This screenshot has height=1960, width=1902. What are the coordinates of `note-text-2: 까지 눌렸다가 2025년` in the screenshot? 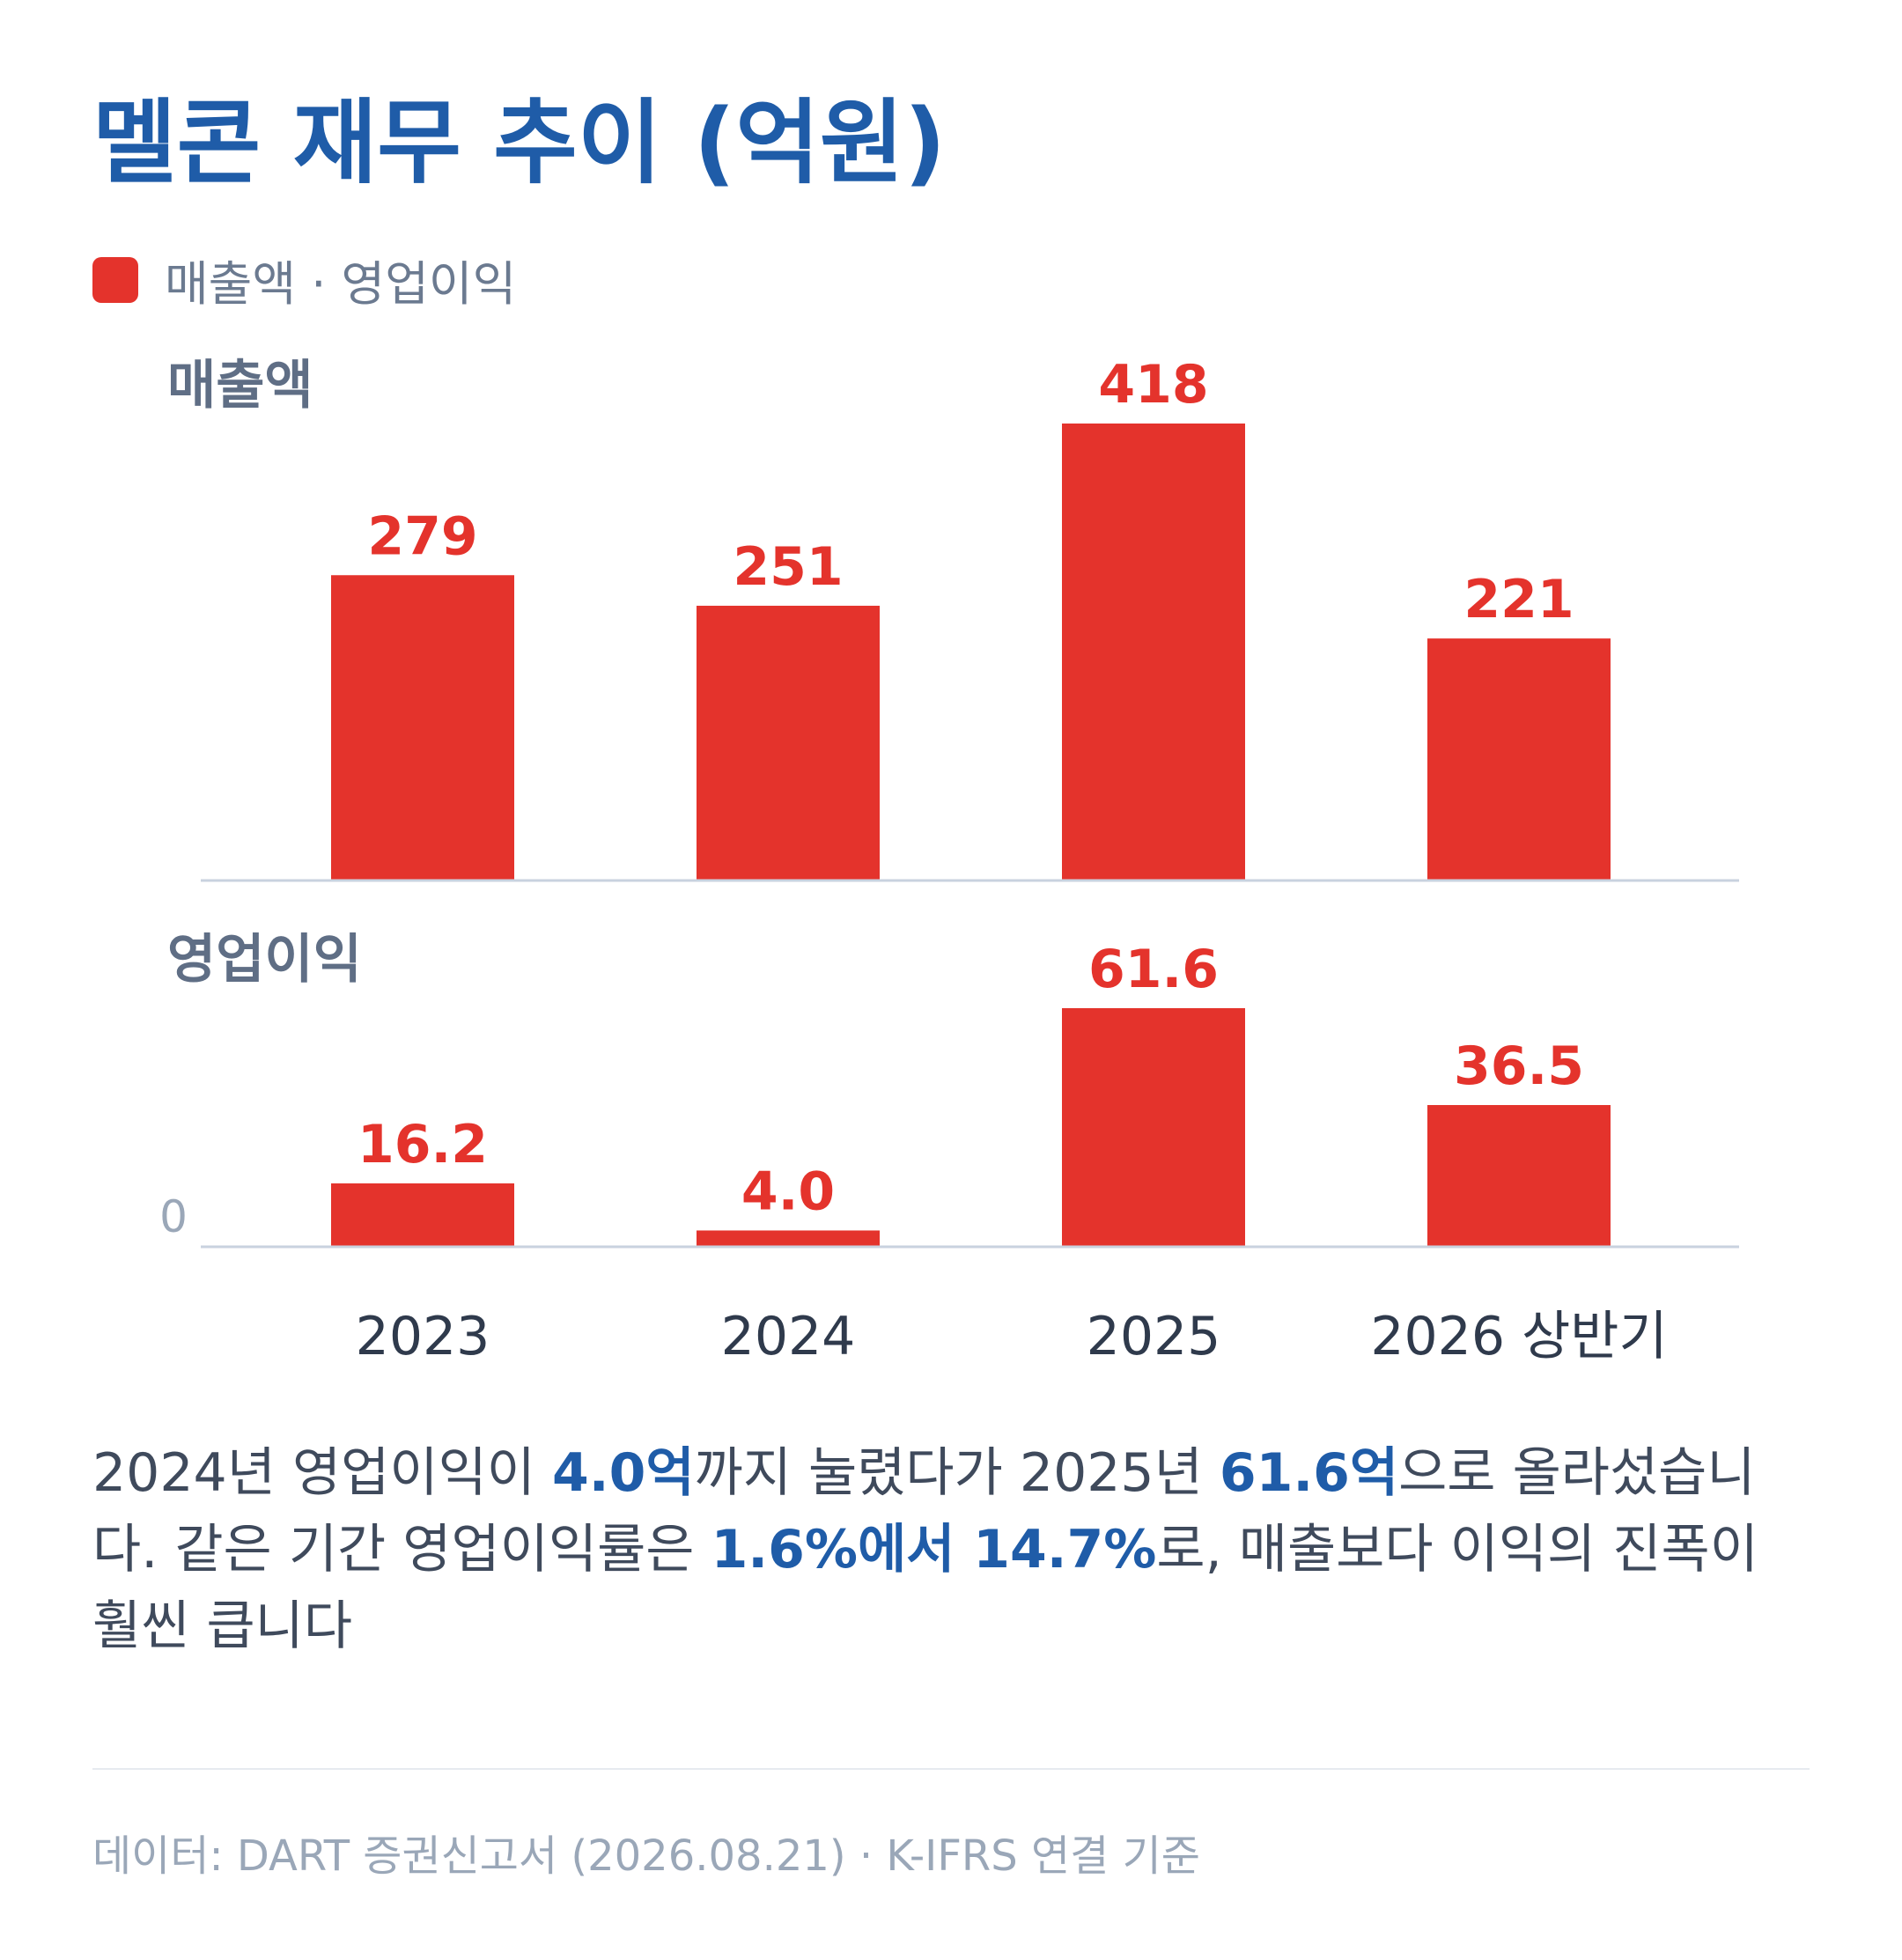 It's located at (957, 1473).